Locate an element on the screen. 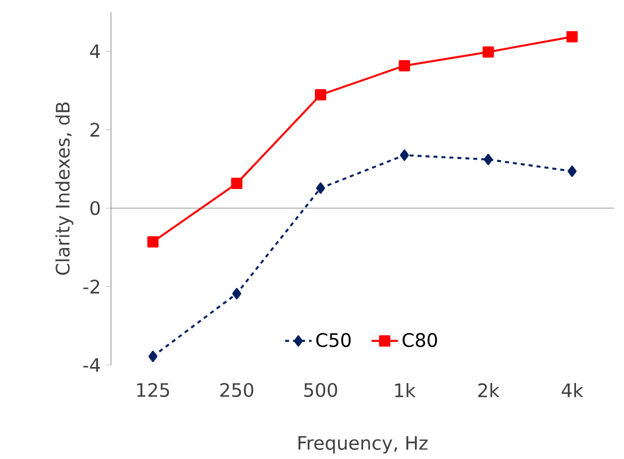 This screenshot has height=459, width=624. x-tick-label: 2k is located at coordinates (489, 390).